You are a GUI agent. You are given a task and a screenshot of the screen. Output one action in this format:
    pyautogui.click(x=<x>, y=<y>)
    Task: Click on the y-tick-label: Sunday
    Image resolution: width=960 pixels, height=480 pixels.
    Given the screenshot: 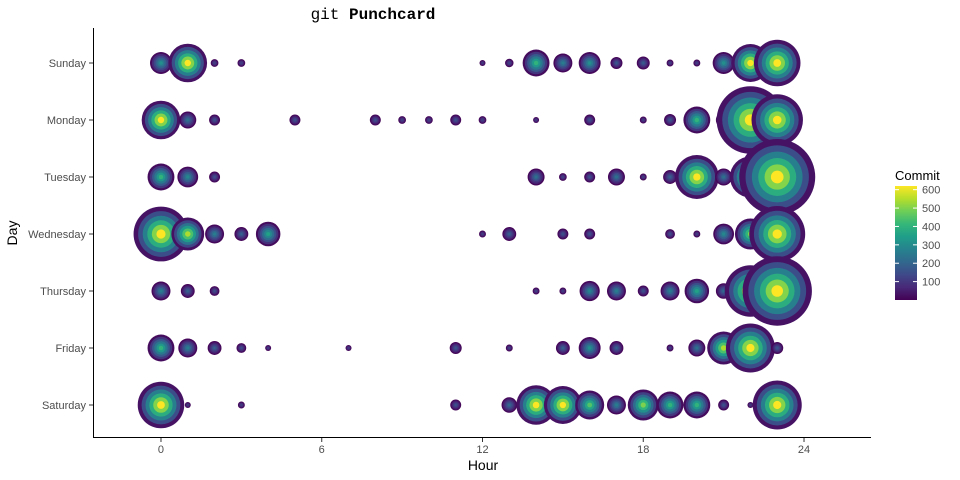 What is the action you would take?
    pyautogui.click(x=68, y=64)
    